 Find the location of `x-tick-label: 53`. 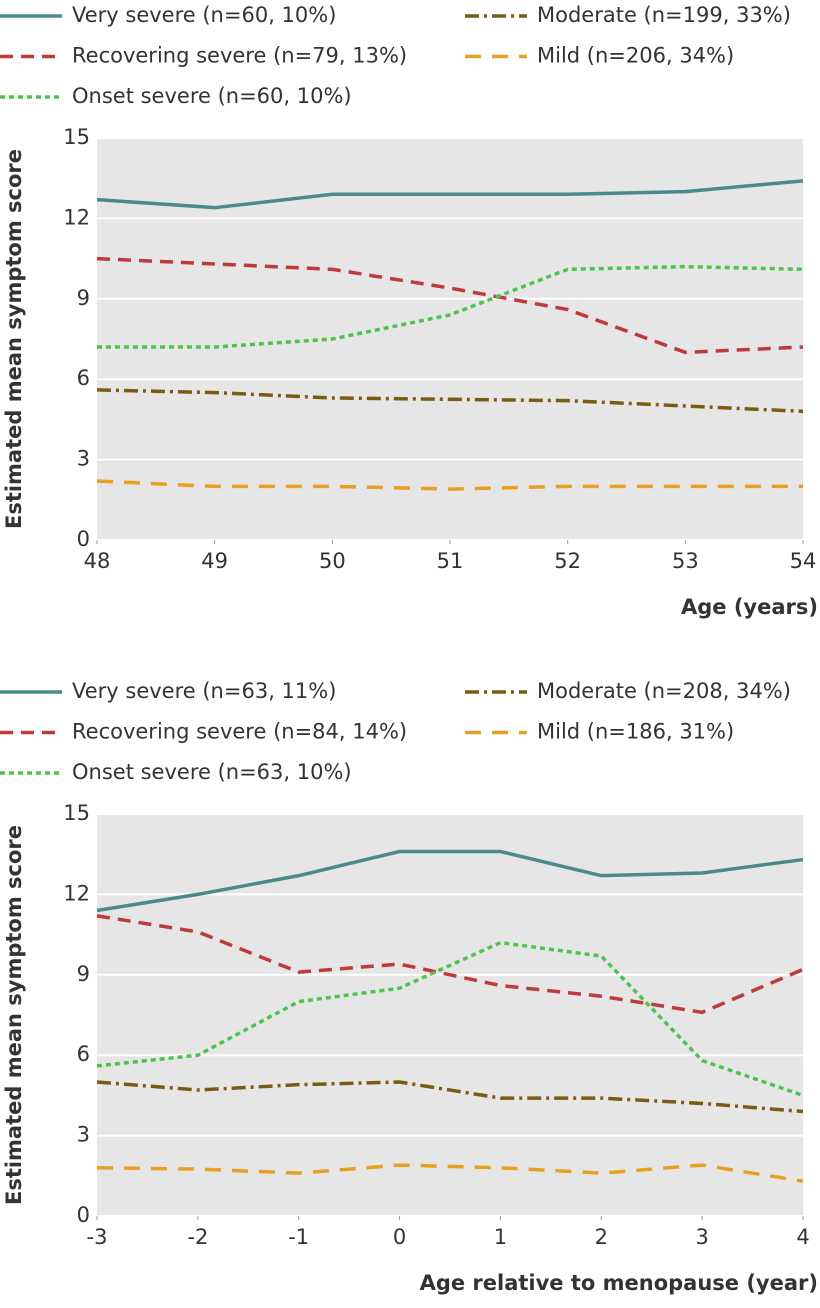

x-tick-label: 53 is located at coordinates (685, 561).